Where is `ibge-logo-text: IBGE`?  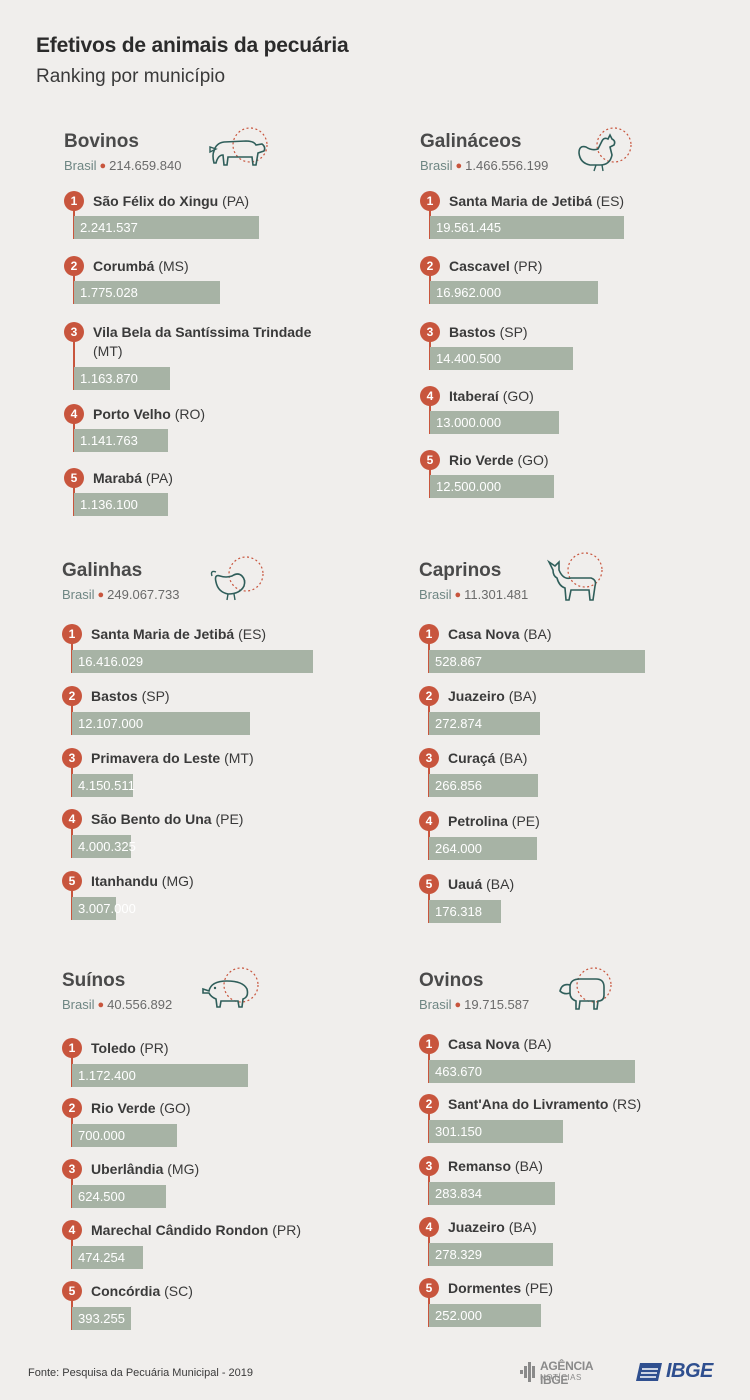
ibge-logo-text: IBGE is located at coordinates (689, 1371).